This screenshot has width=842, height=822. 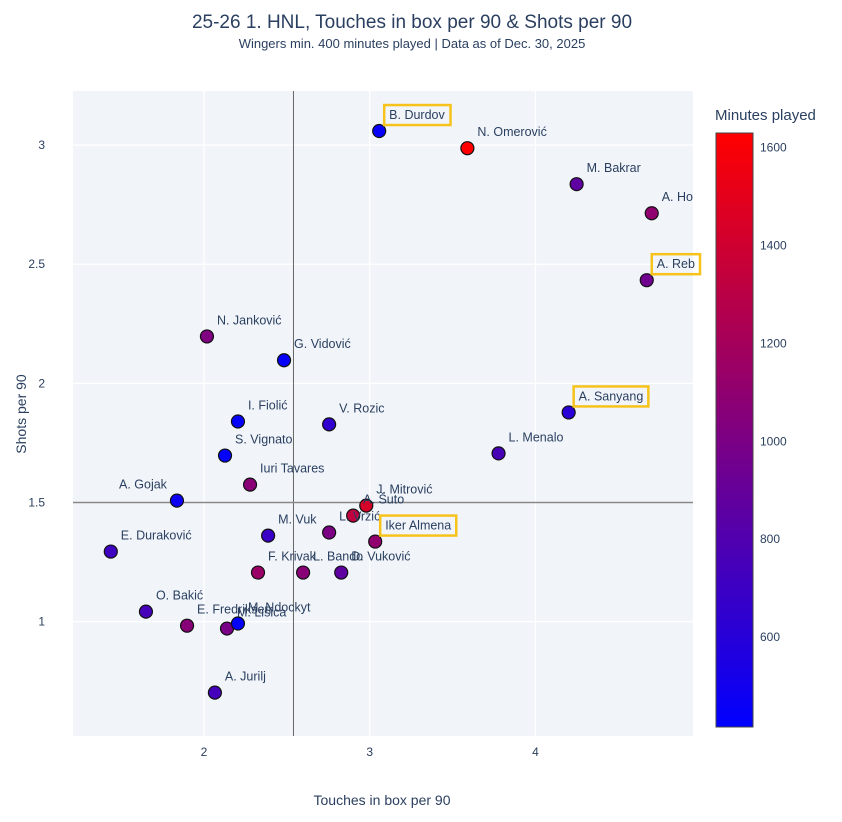 What do you see at coordinates (322, 344) in the screenshot?
I see `point-label: G. Vidović` at bounding box center [322, 344].